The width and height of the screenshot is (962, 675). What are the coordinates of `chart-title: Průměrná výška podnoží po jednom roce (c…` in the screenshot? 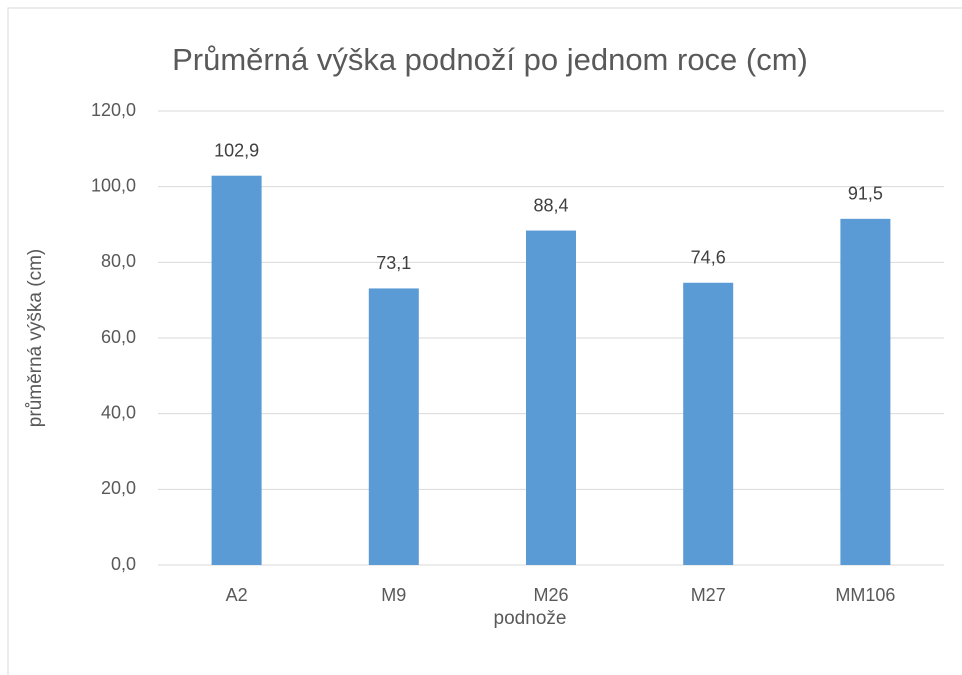 It's located at (490, 59).